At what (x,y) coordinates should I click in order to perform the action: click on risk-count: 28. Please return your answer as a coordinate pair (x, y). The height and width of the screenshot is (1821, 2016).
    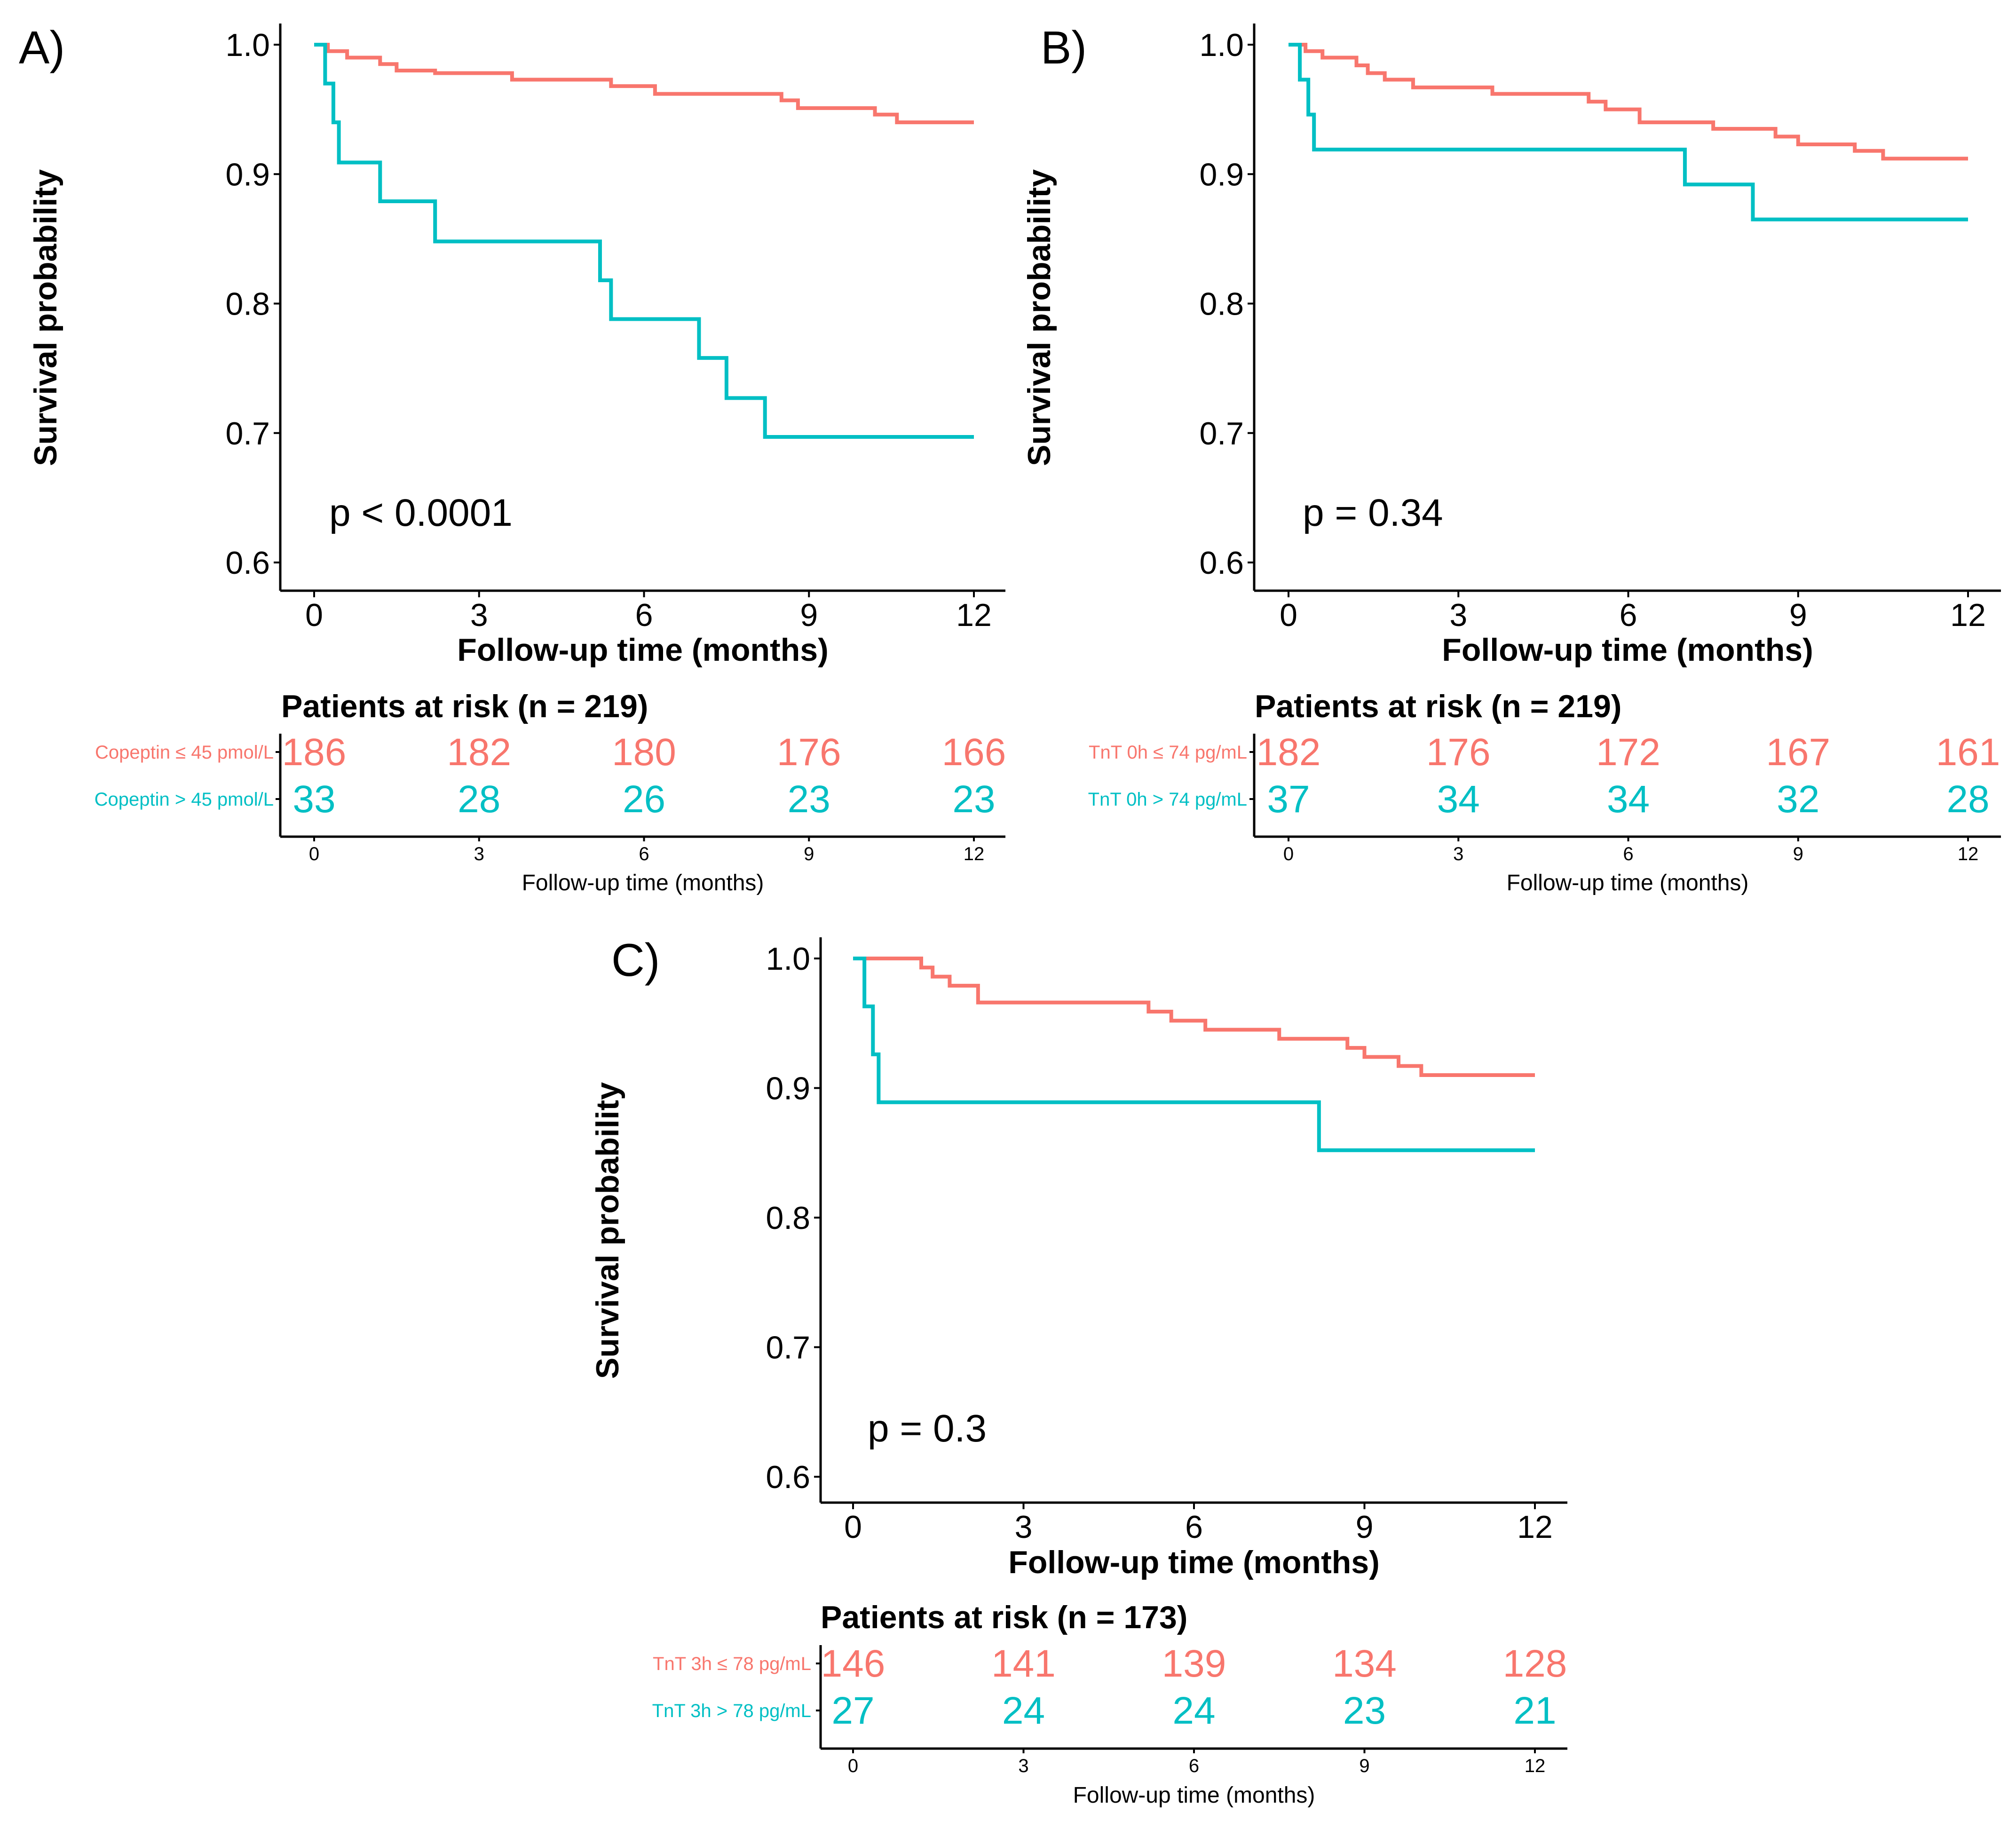
    Looking at the image, I should click on (479, 800).